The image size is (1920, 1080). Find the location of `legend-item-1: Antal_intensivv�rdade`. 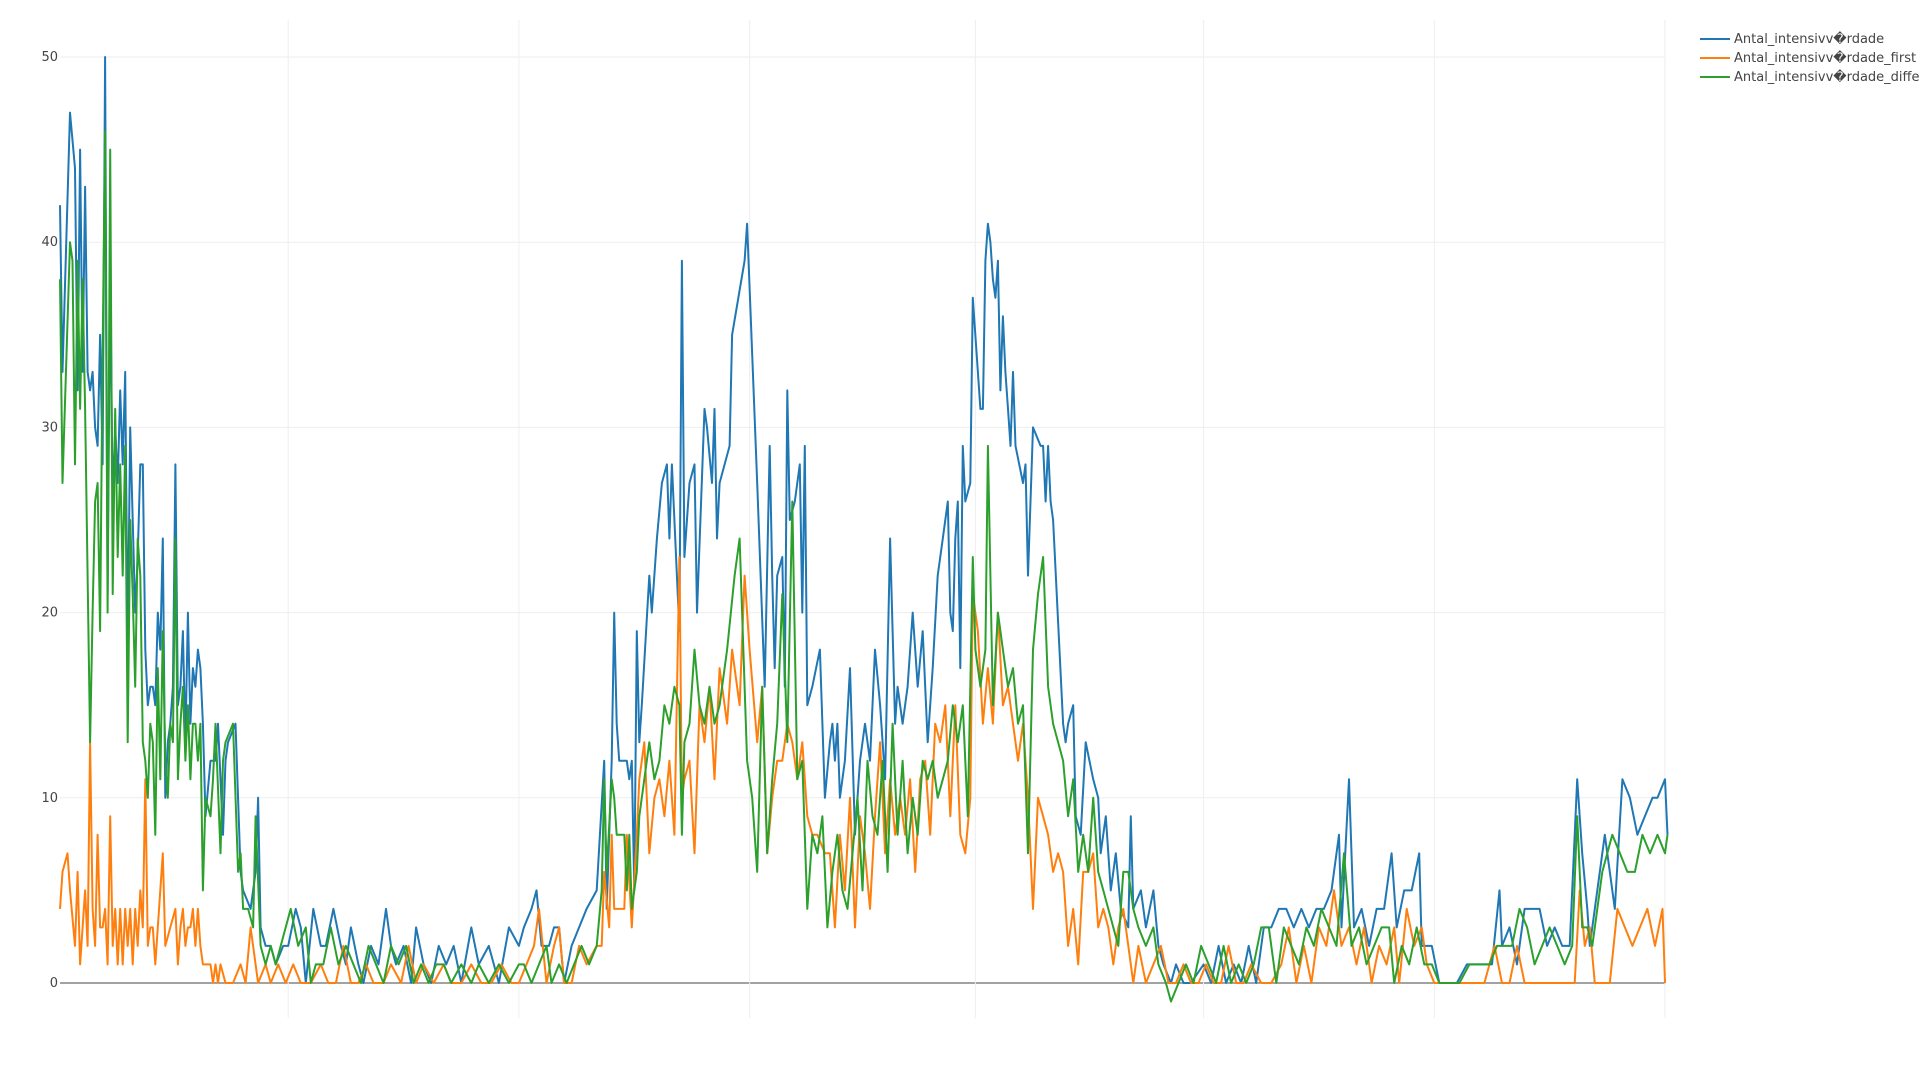

legend-item-1: Antal_intensivv�rdade is located at coordinates (1792, 38).